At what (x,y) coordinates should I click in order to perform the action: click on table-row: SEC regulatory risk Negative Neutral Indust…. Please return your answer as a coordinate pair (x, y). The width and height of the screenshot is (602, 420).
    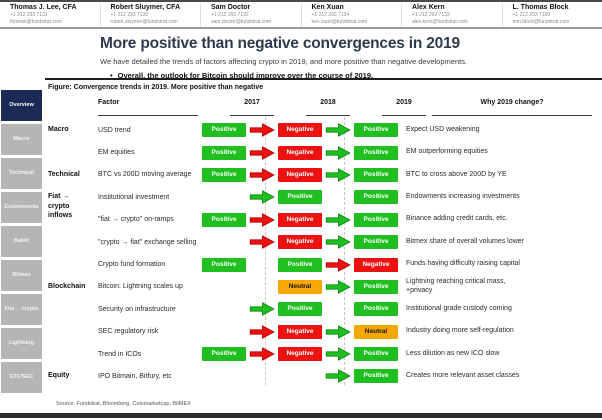
    Looking at the image, I should click on (324, 332).